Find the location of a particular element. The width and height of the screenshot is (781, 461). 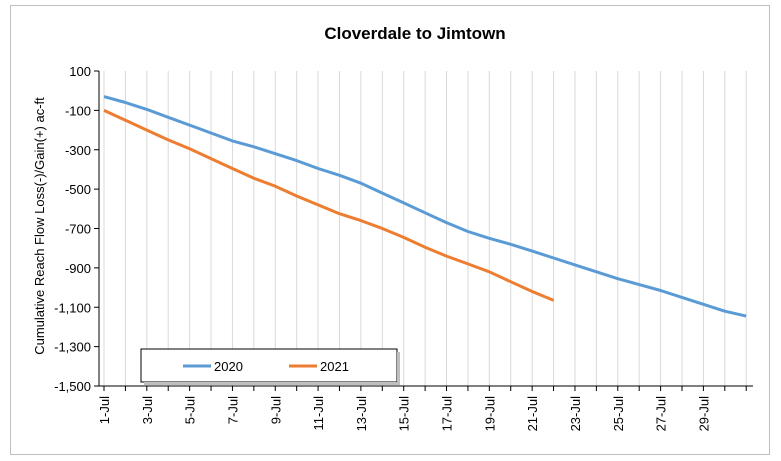

x-tick-label: 23-Jul is located at coordinates (575, 414).